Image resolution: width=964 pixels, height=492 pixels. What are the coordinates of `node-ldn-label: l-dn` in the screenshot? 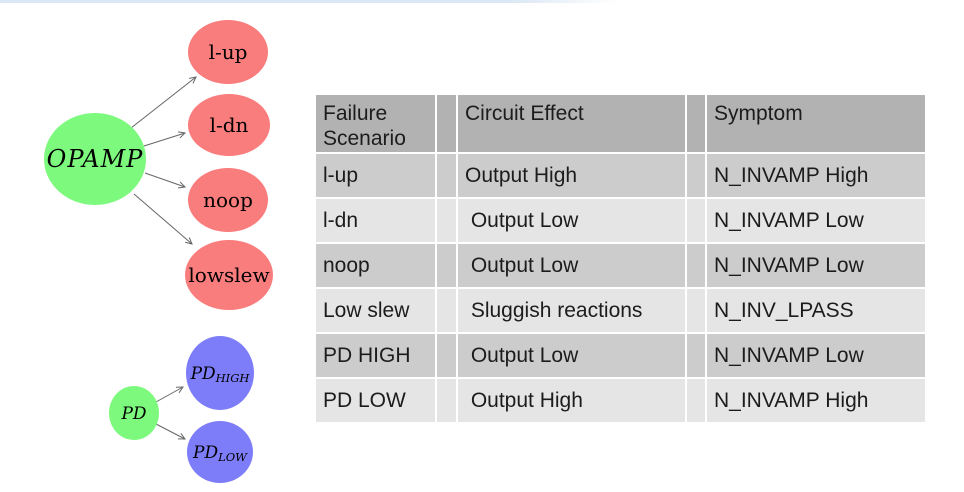 It's located at (229, 125).